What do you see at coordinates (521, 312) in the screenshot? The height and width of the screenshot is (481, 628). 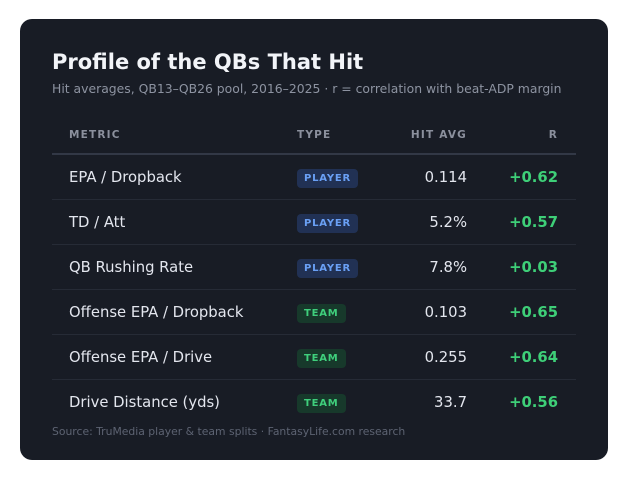 I see `r-value: +0.65` at bounding box center [521, 312].